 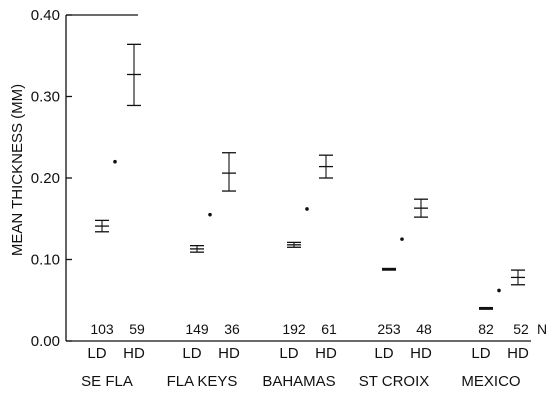 What do you see at coordinates (197, 329) in the screenshot?
I see `n-value: 149` at bounding box center [197, 329].